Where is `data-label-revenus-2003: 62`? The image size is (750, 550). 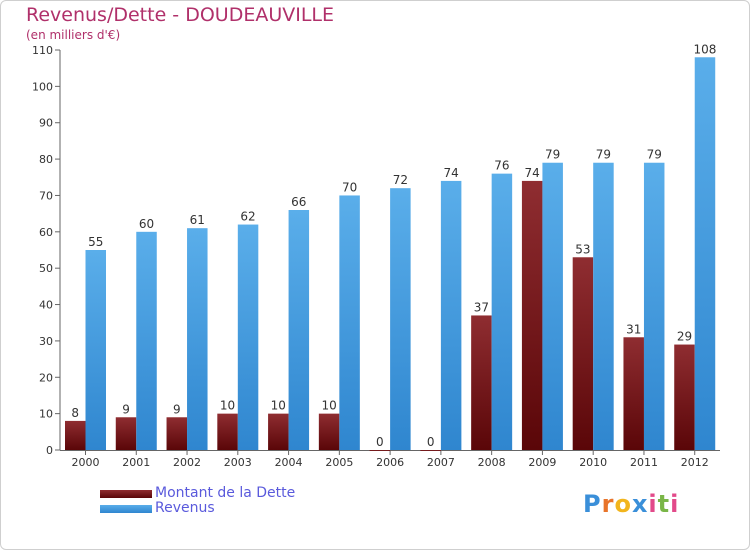 data-label-revenus-2003: 62 is located at coordinates (247, 217).